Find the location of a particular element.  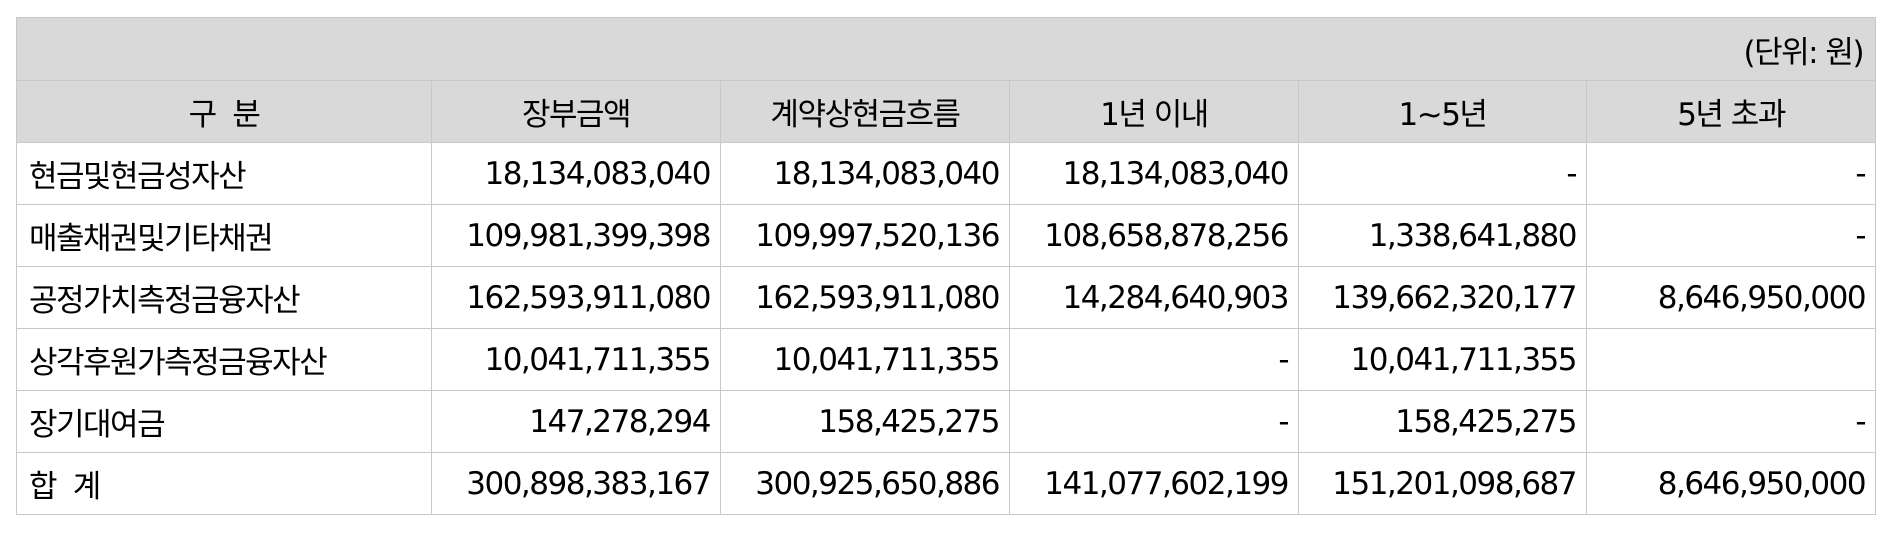

unit-row: (단위: 원) is located at coordinates (946, 49).